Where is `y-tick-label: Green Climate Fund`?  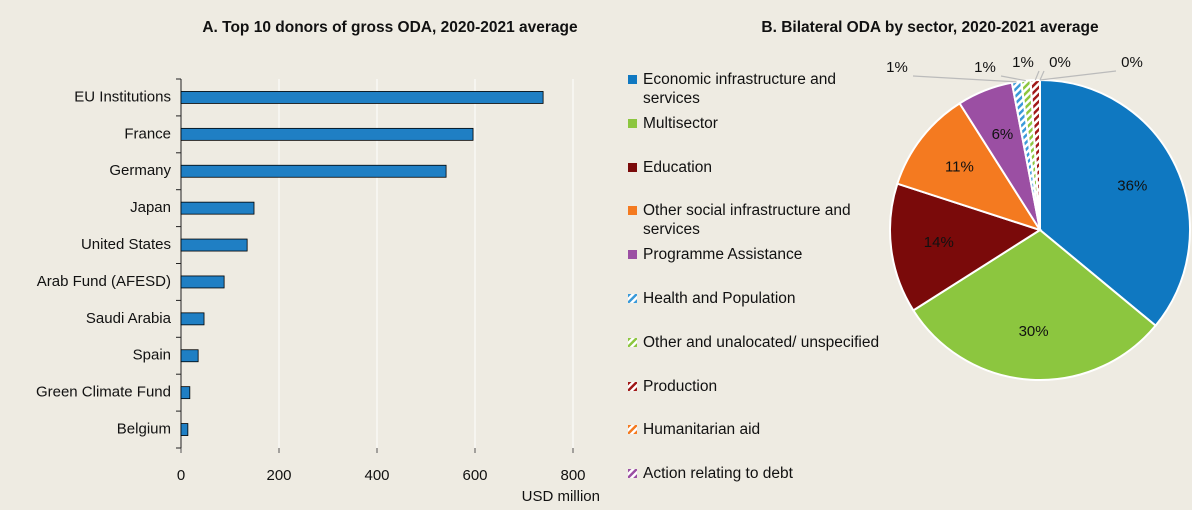
y-tick-label: Green Climate Fund is located at coordinates (103, 392).